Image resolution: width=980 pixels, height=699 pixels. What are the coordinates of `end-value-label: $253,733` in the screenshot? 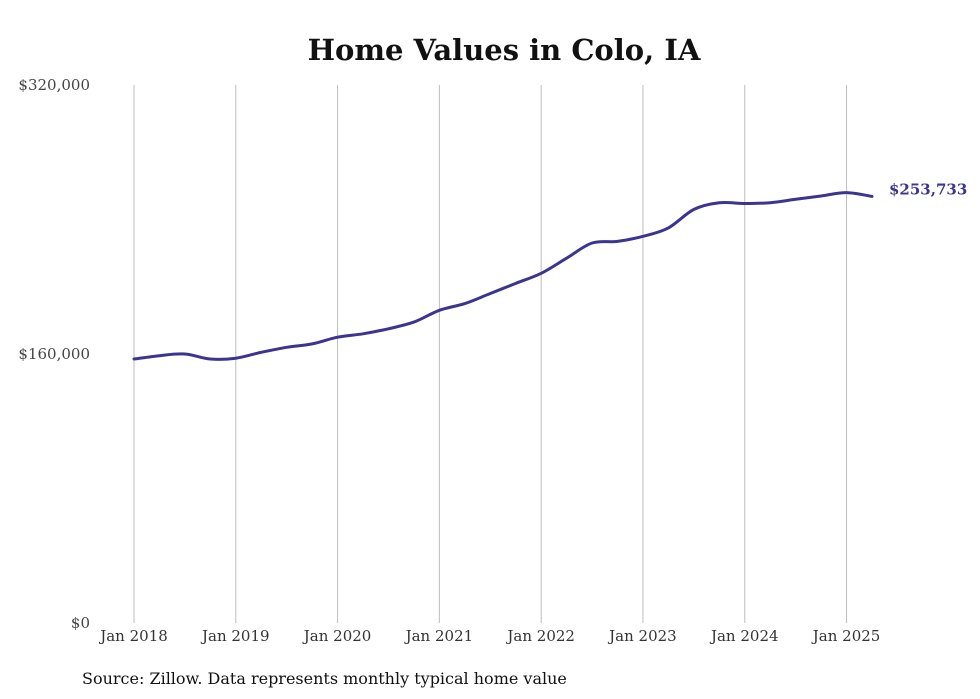 It's located at (928, 189).